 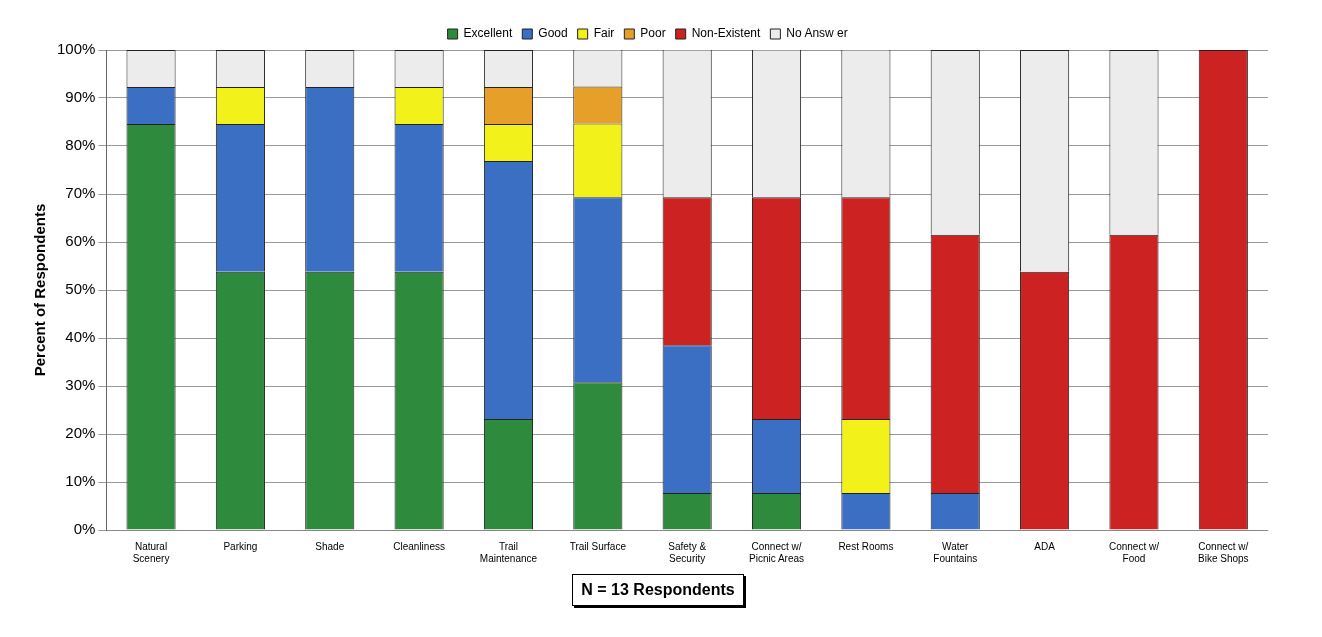 I want to click on x-tick-label: Rest Rooms, so click(x=866, y=546).